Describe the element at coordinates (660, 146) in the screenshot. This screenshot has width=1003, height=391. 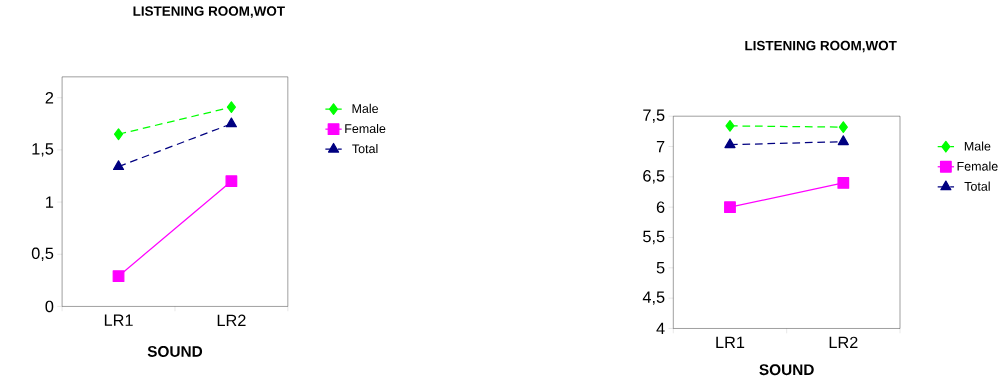
I see `y-tick-label: 7` at that location.